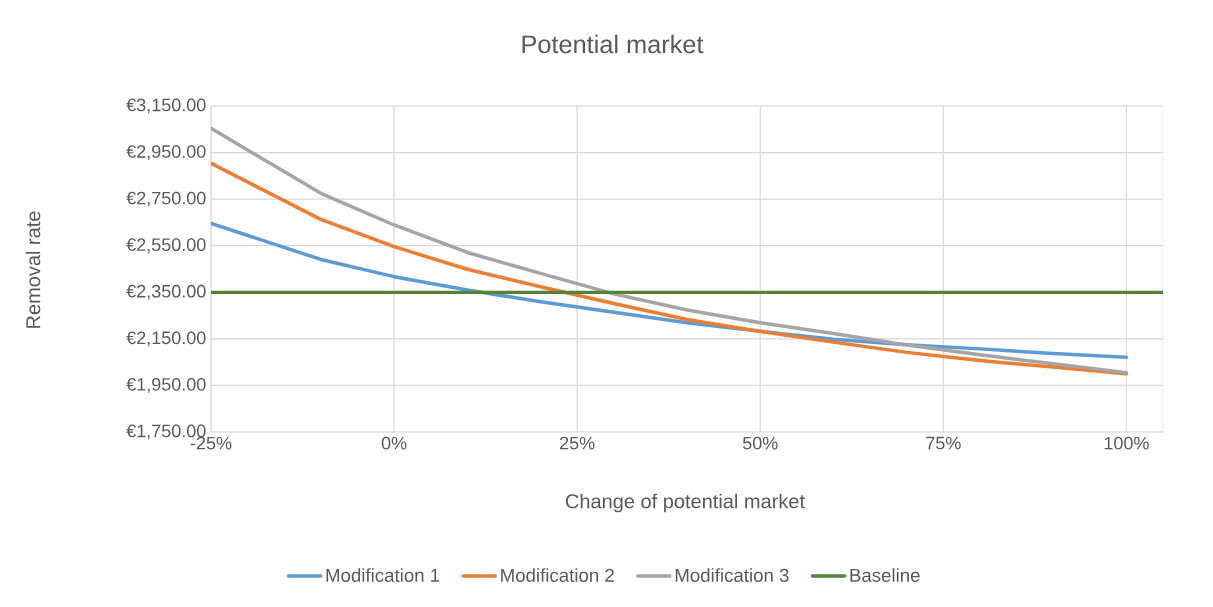 Image resolution: width=1213 pixels, height=607 pixels. Describe the element at coordinates (1126, 443) in the screenshot. I see `x-tick-label: 100%` at that location.